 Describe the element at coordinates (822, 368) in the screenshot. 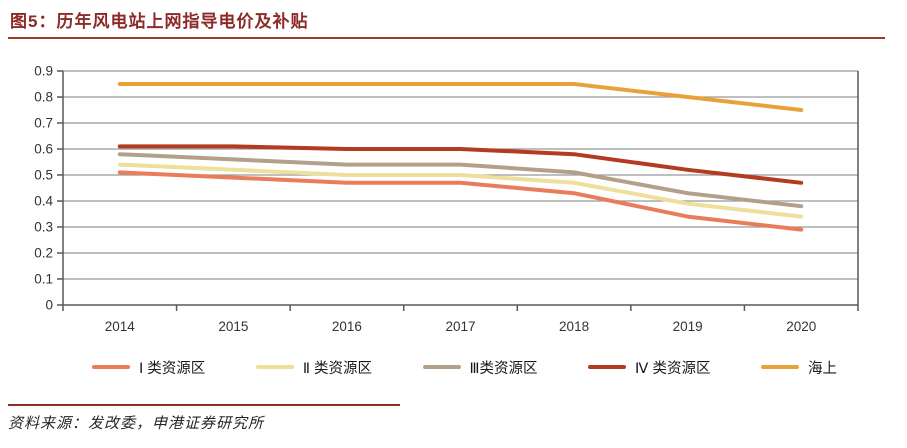

I see `legend-label-4: 海上` at that location.